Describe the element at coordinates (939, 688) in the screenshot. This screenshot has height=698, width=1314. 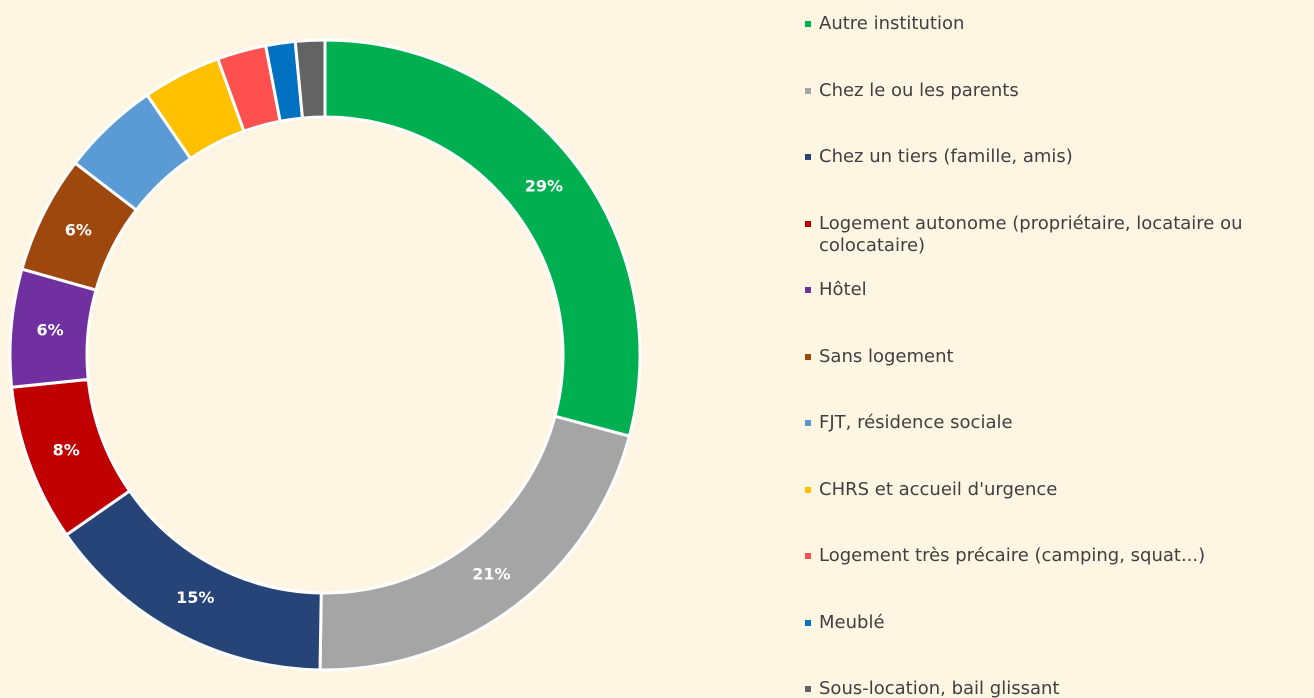
I see `legend-label: Sous-location, bail glissant` at that location.